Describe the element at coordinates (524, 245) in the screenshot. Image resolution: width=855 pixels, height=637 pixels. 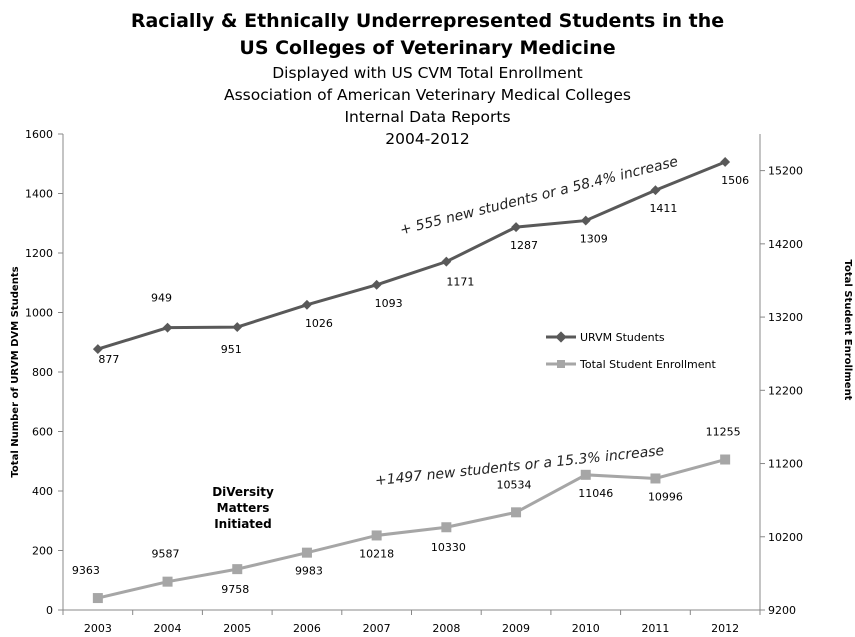
I see `urvm-data-label: 1287` at that location.